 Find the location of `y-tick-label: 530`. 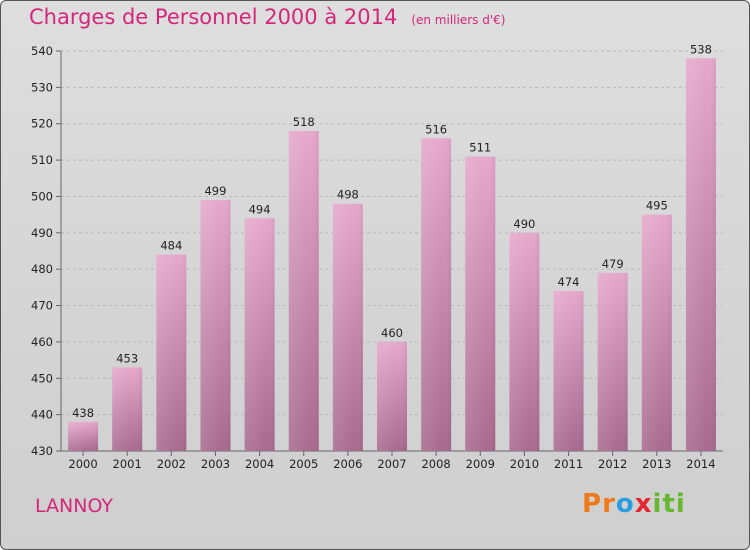

y-tick-label: 530 is located at coordinates (42, 87).